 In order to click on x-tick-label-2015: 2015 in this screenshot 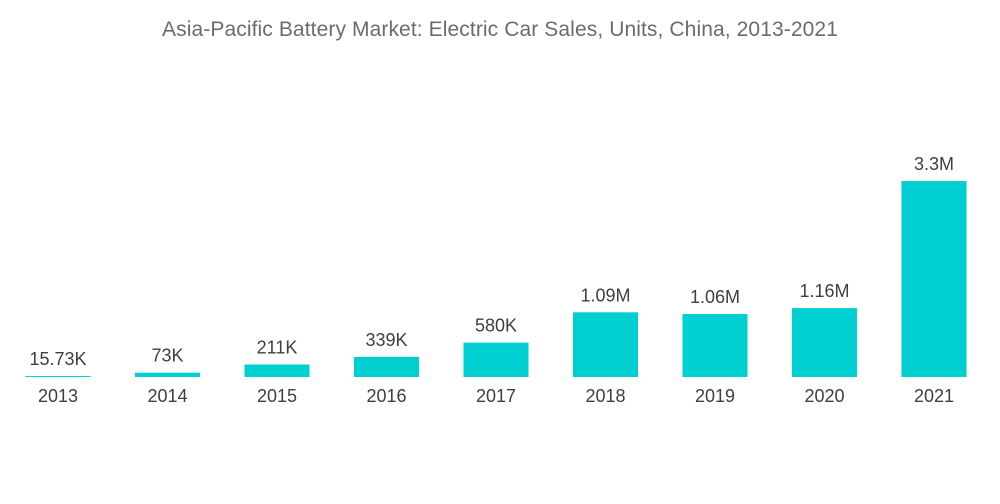, I will do `click(277, 396)`.